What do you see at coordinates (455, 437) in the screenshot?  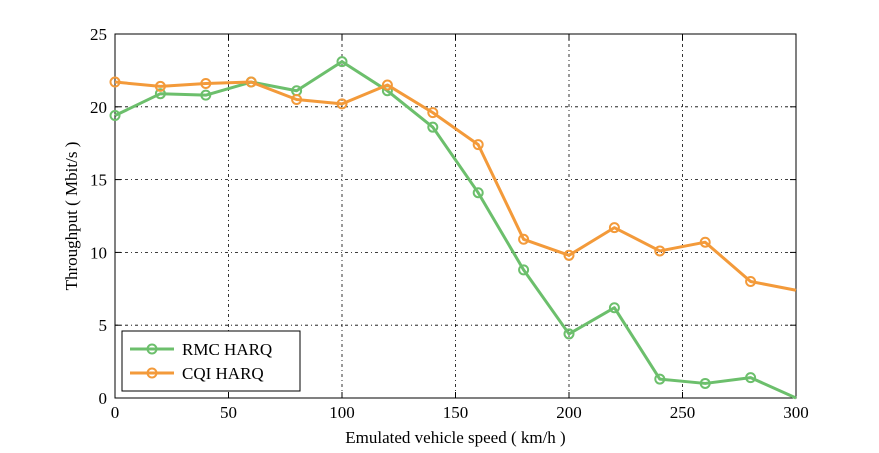 I see `x-axis-label: Emulated vehicle speed ( km/h )` at bounding box center [455, 437].